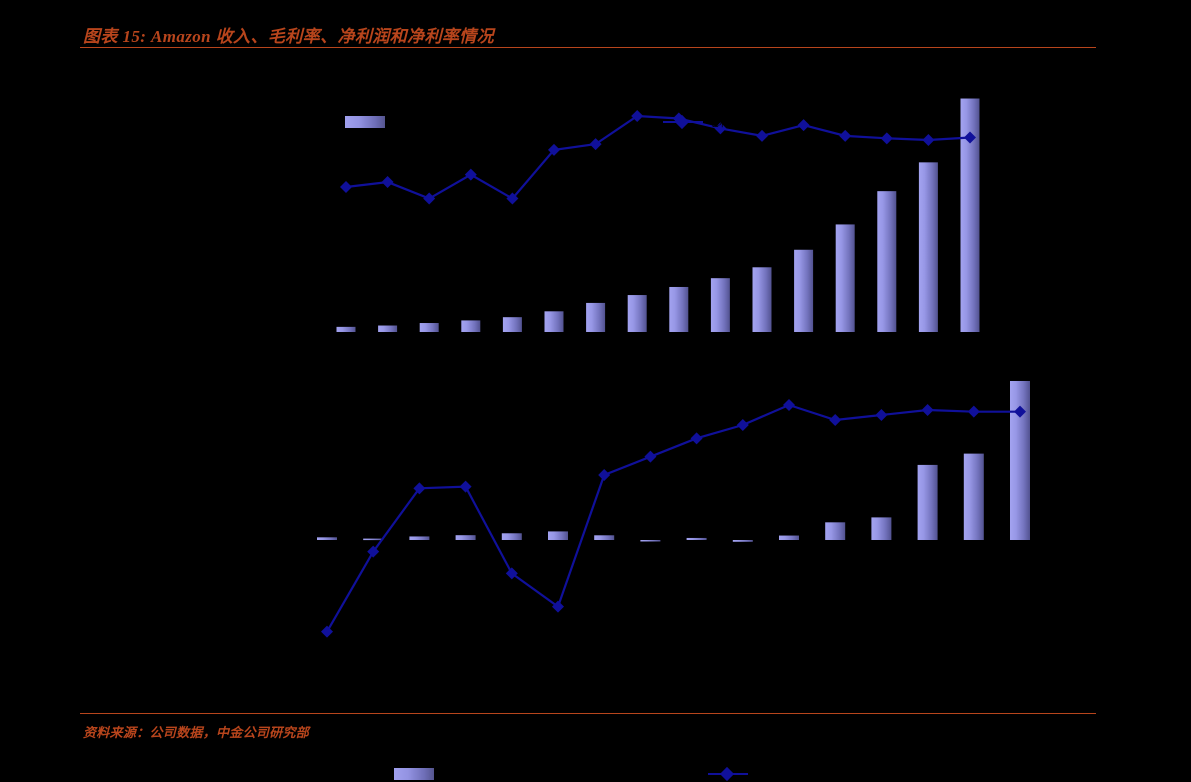  What do you see at coordinates (289, 36) in the screenshot?
I see `page-title: 图表 15: Amazon 收入、毛利率、净利润和净利率情况` at bounding box center [289, 36].